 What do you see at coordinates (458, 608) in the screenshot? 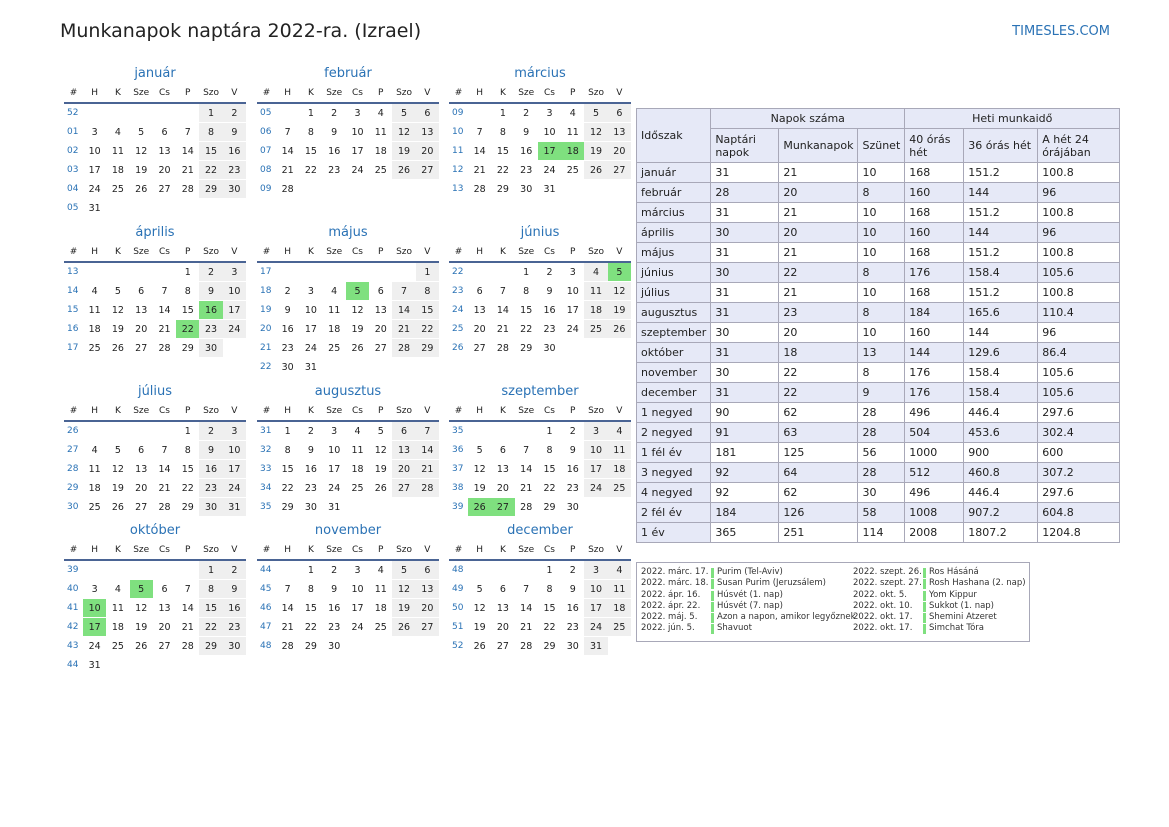
I see `week-number: 50` at bounding box center [458, 608].